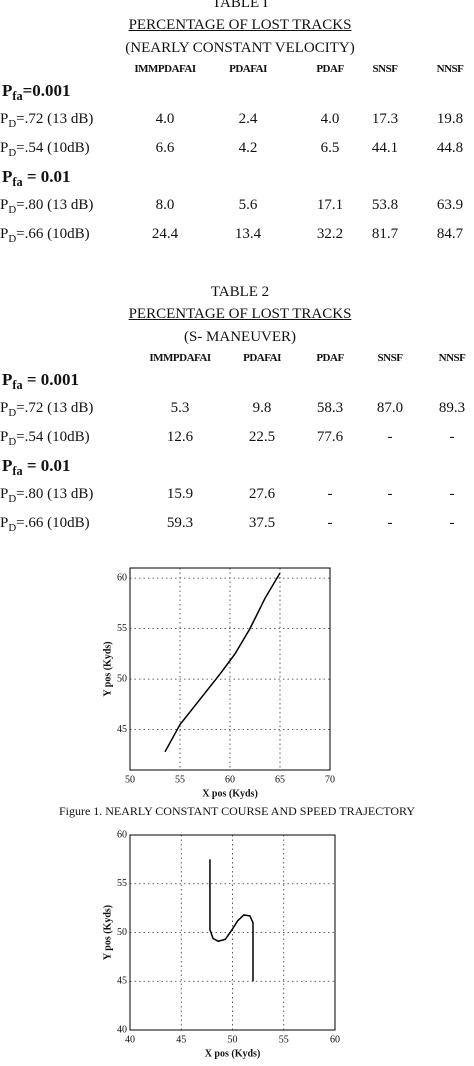 This screenshot has height=1066, width=474. I want to click on cell: 87.0, so click(390, 408).